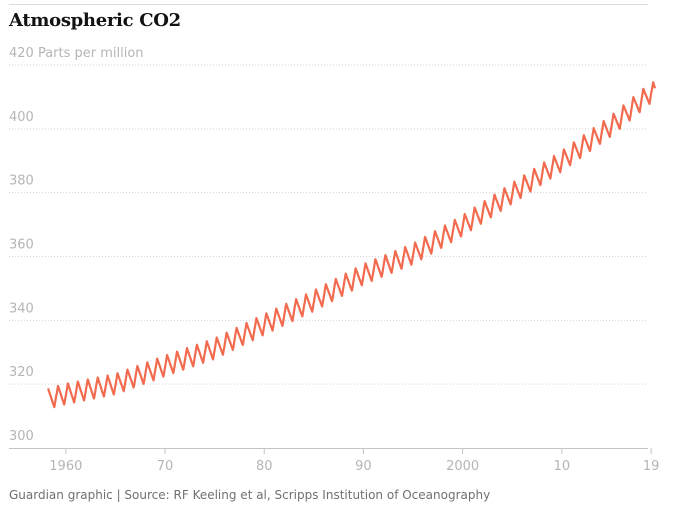  I want to click on y-tick-label: 320, so click(21, 372).